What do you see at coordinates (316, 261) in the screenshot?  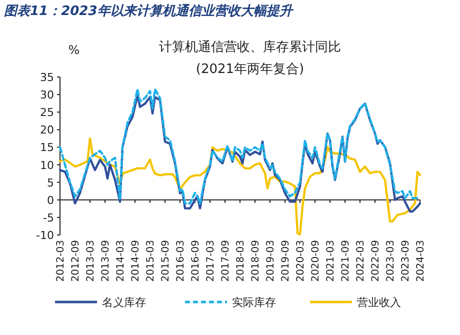 I see `x-tick-label: 2020-09` at bounding box center [316, 261].